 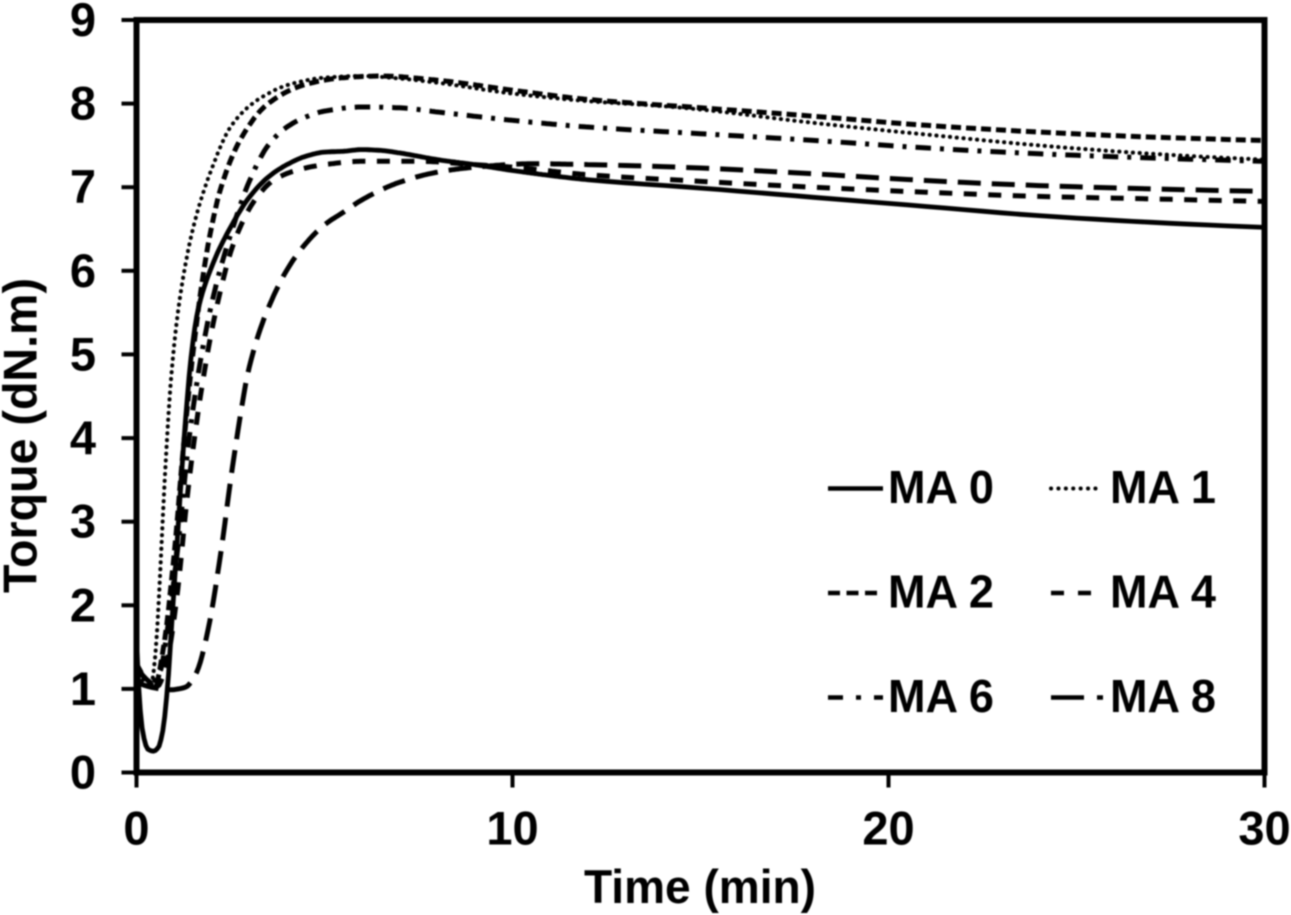 What do you see at coordinates (83, 604) in the screenshot?
I see `svg-text: 2` at bounding box center [83, 604].